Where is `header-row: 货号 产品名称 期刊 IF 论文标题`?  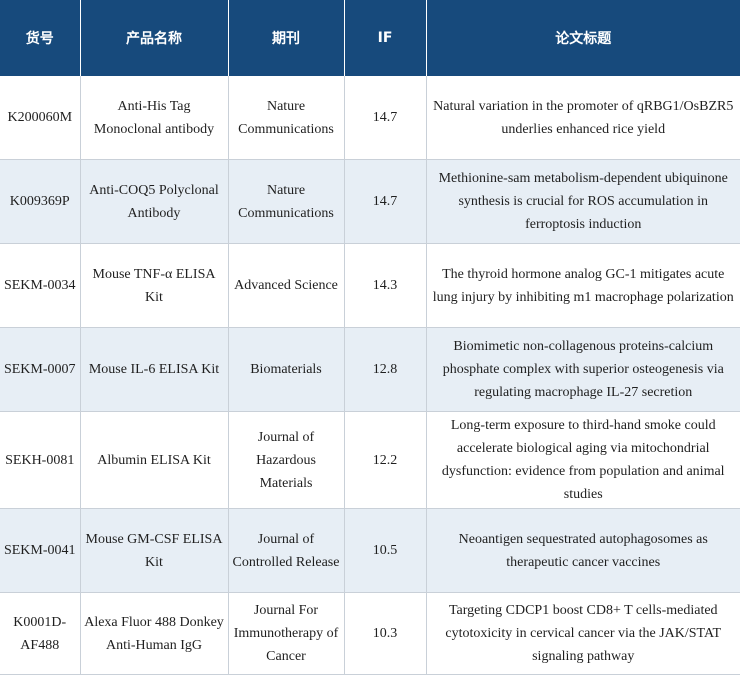 header-row: 货号 产品名称 期刊 IF 论文标题 is located at coordinates (370, 38).